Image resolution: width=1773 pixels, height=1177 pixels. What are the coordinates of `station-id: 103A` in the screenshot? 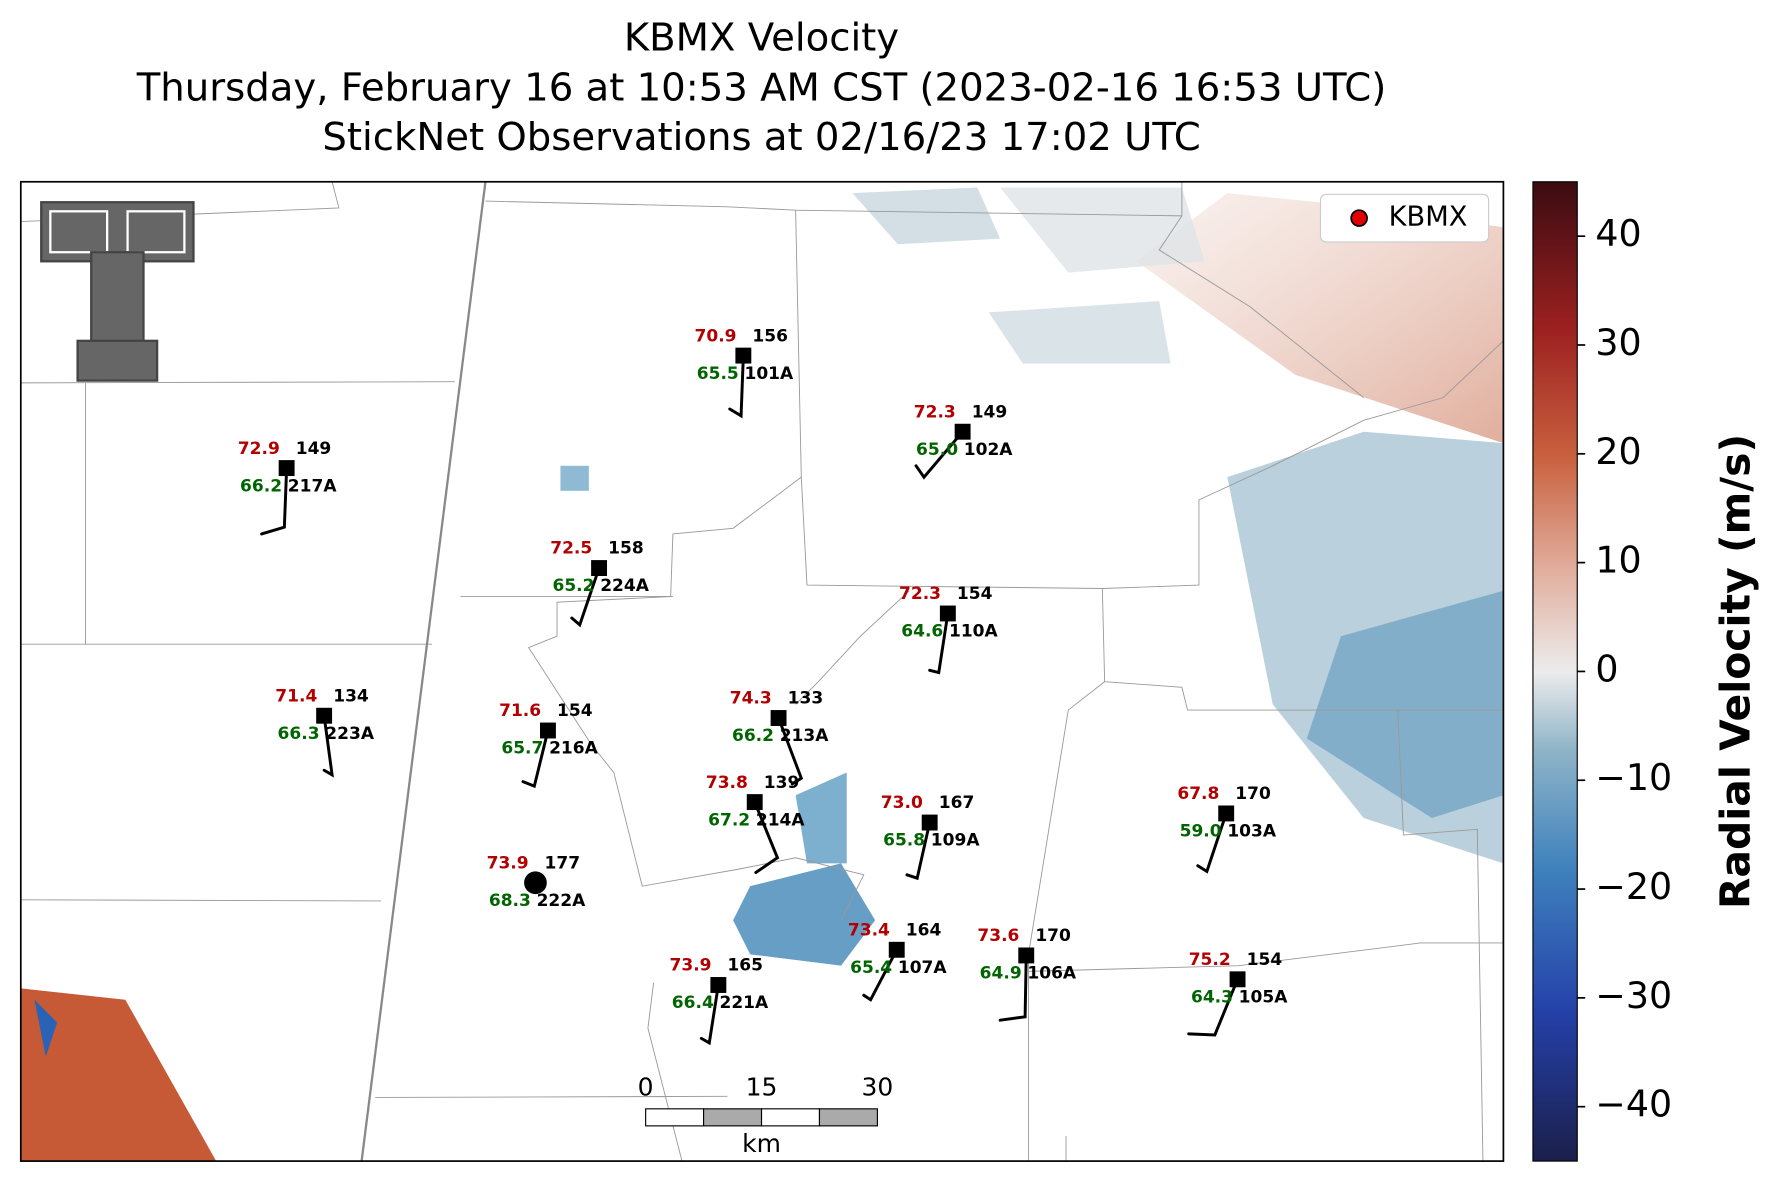 It's located at (1252, 832).